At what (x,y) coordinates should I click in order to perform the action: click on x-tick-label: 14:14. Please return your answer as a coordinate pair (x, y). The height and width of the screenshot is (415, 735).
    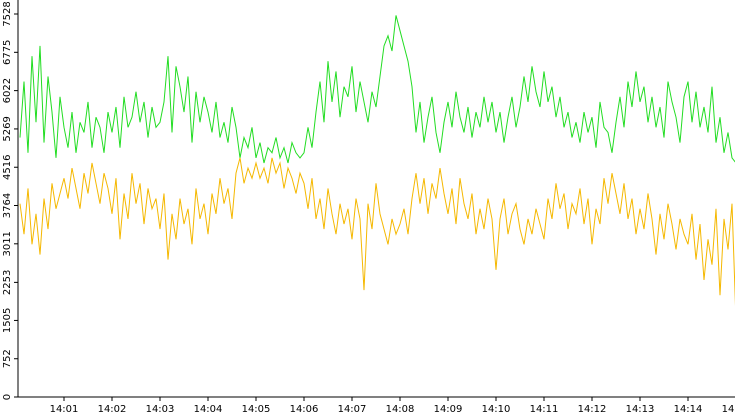
    Looking at the image, I should click on (688, 409).